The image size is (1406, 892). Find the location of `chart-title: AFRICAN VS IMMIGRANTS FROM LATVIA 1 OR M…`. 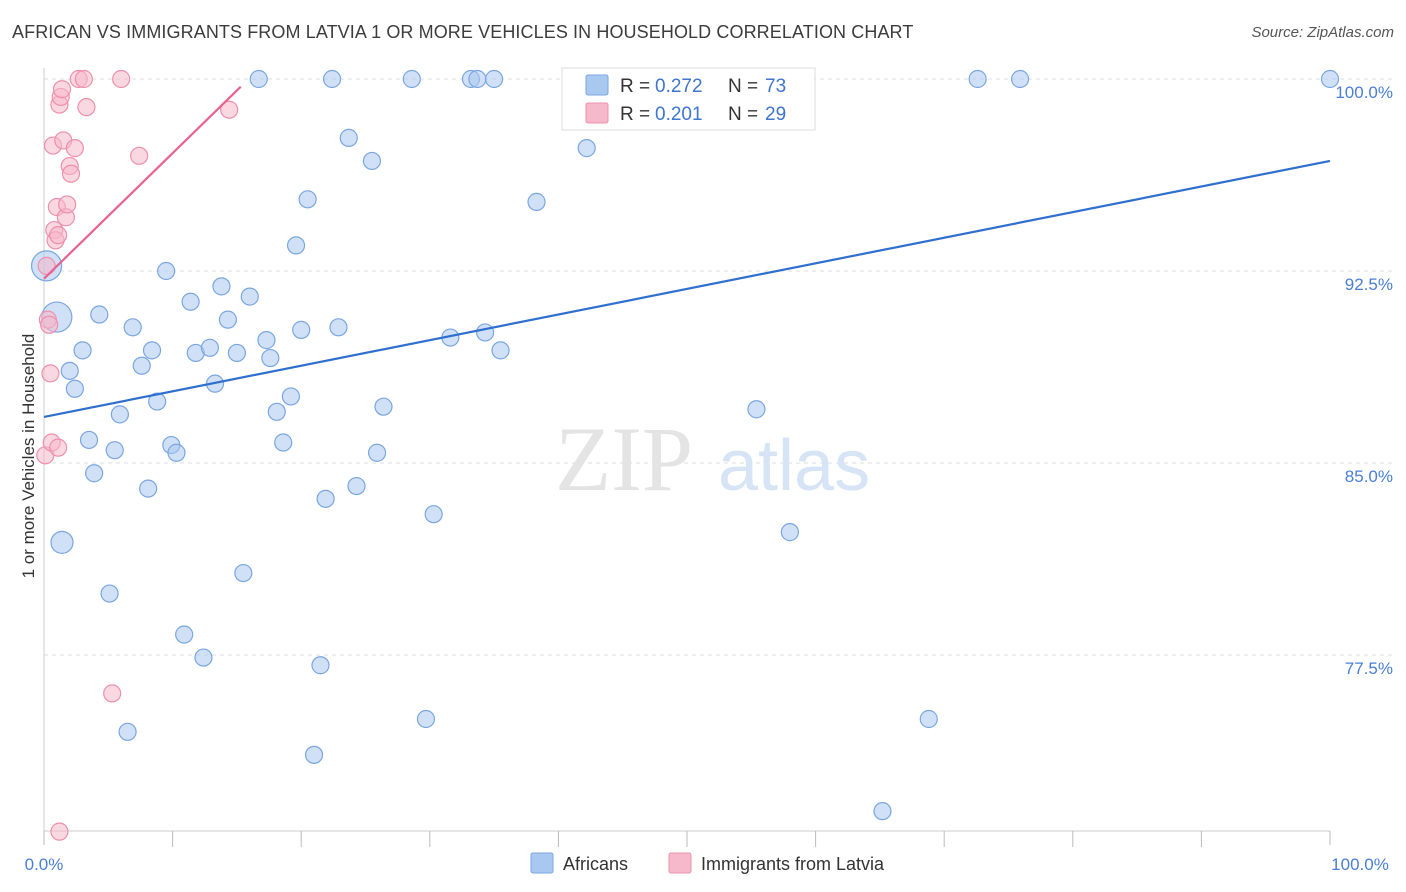

chart-title: AFRICAN VS IMMIGRANTS FROM LATVIA 1 OR M… is located at coordinates (463, 32).